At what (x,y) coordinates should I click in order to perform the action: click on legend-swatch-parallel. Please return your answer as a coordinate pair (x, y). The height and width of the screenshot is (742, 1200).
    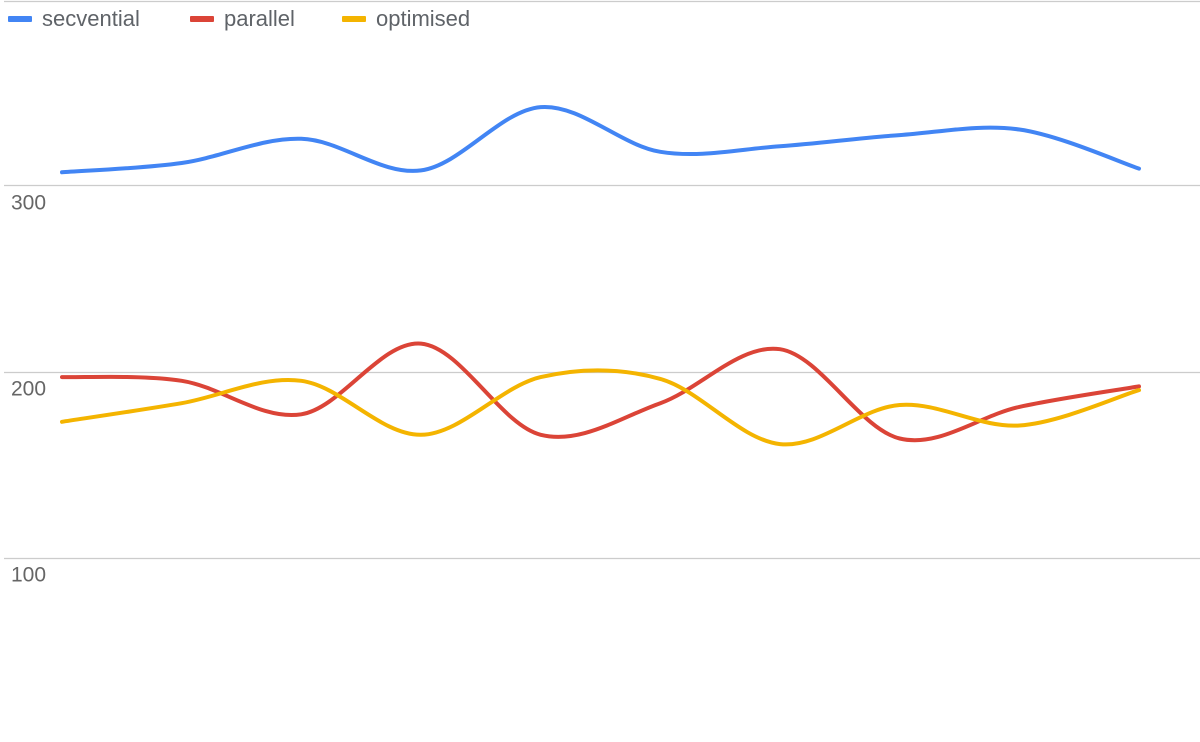
    Looking at the image, I should click on (202, 19).